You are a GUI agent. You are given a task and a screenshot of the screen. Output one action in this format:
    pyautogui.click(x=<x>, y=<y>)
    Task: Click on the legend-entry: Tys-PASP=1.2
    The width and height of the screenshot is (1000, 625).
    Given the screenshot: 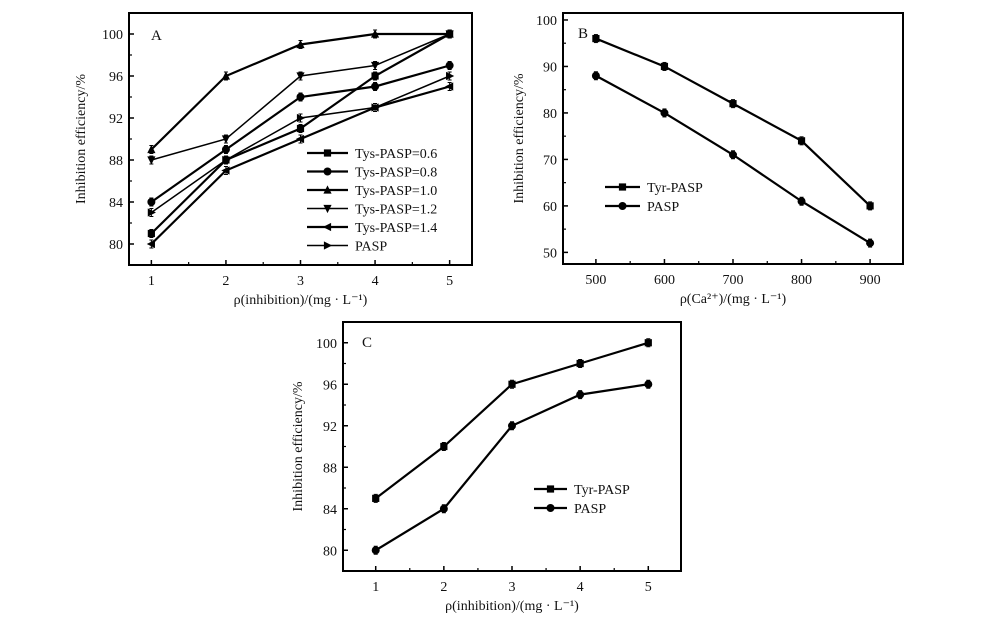 What is the action you would take?
    pyautogui.click(x=372, y=210)
    